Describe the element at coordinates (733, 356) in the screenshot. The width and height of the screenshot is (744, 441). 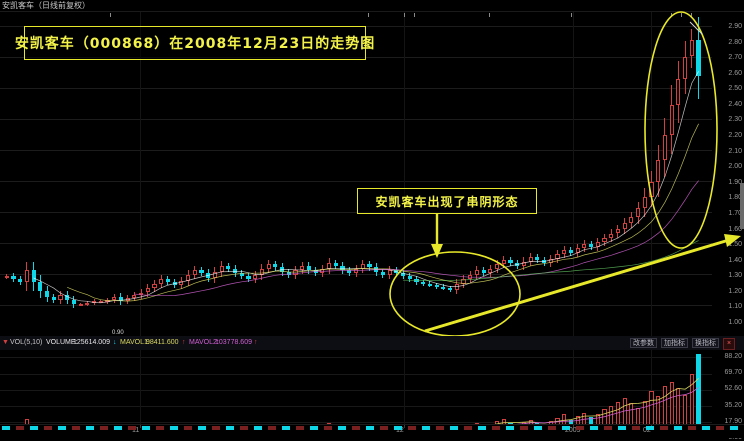
I see `volume-axis-label: 88.20` at that location.